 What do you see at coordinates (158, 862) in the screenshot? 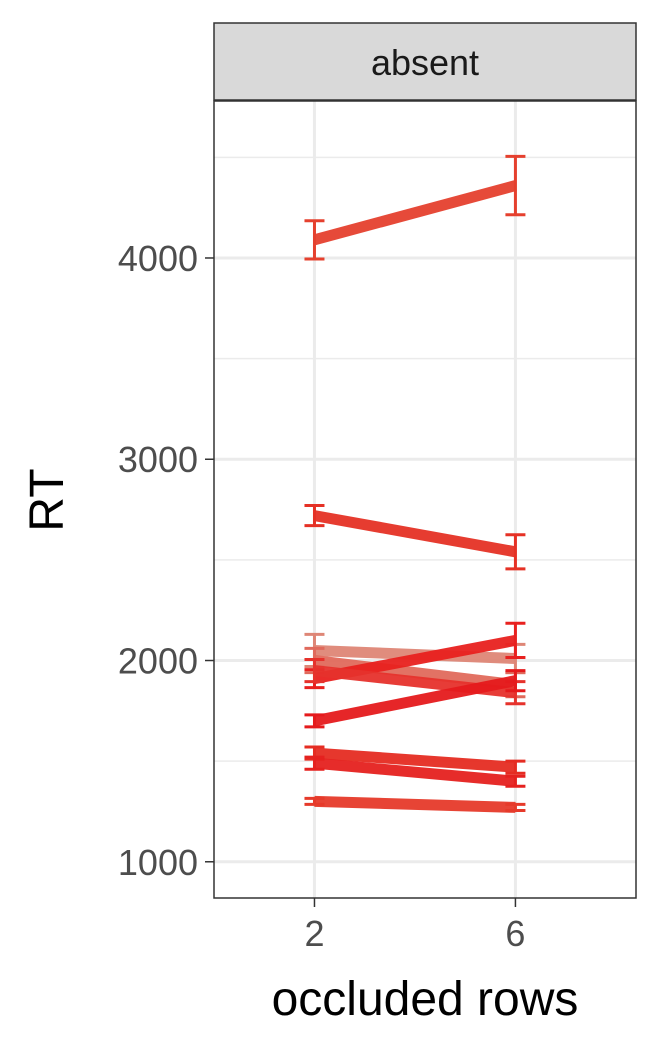
I see `y-tick-label: 1000` at bounding box center [158, 862].